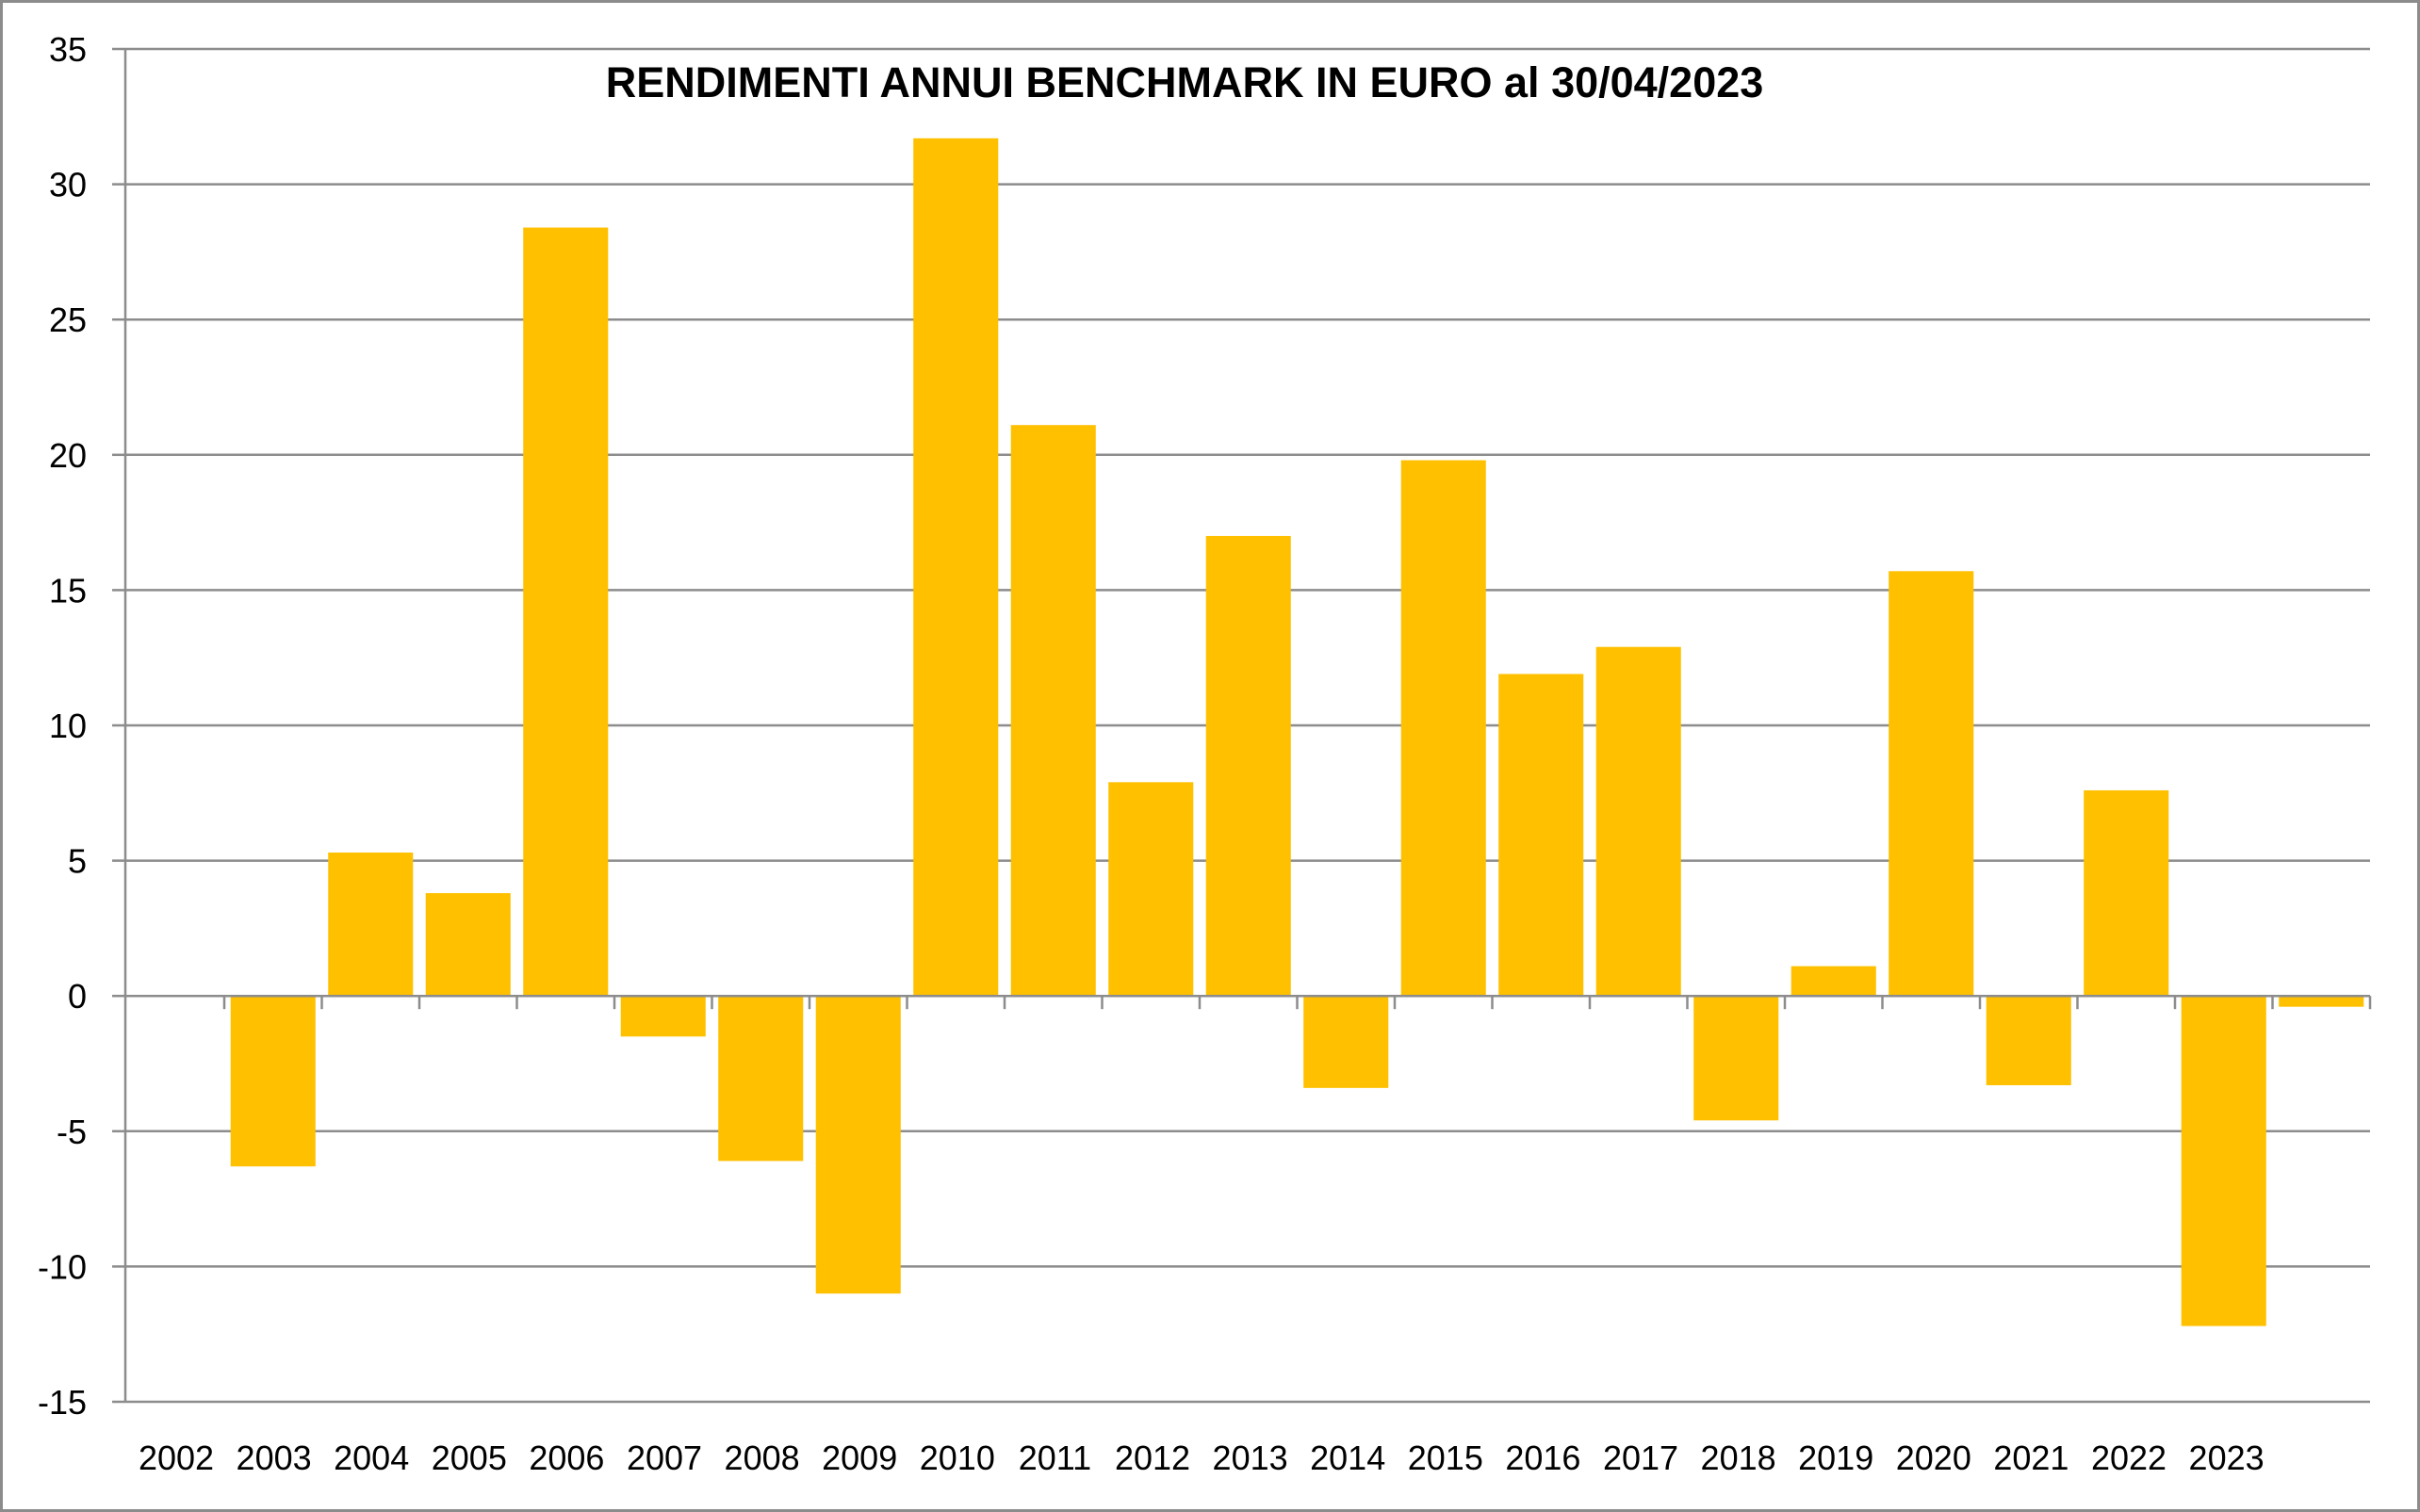  Describe the element at coordinates (68, 49) in the screenshot. I see `y-tick-label: 35` at that location.